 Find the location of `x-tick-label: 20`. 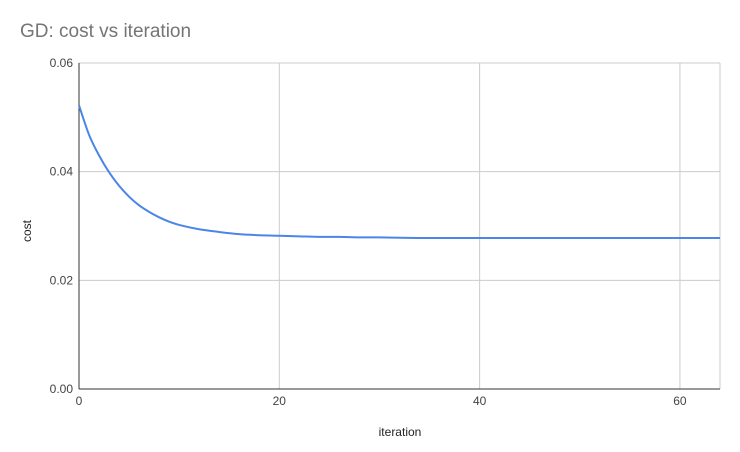

x-tick-label: 20 is located at coordinates (280, 401).